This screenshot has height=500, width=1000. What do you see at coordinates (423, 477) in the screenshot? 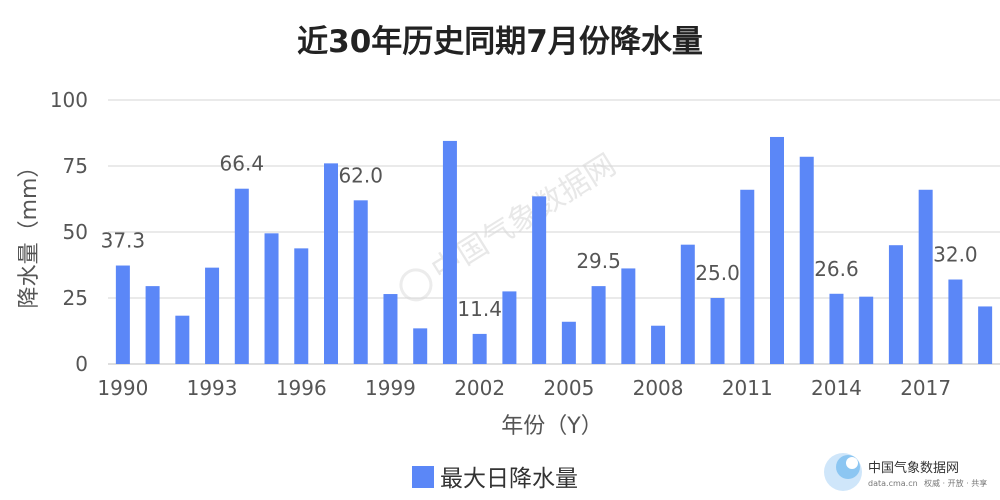
I see `legend-swatch` at bounding box center [423, 477].